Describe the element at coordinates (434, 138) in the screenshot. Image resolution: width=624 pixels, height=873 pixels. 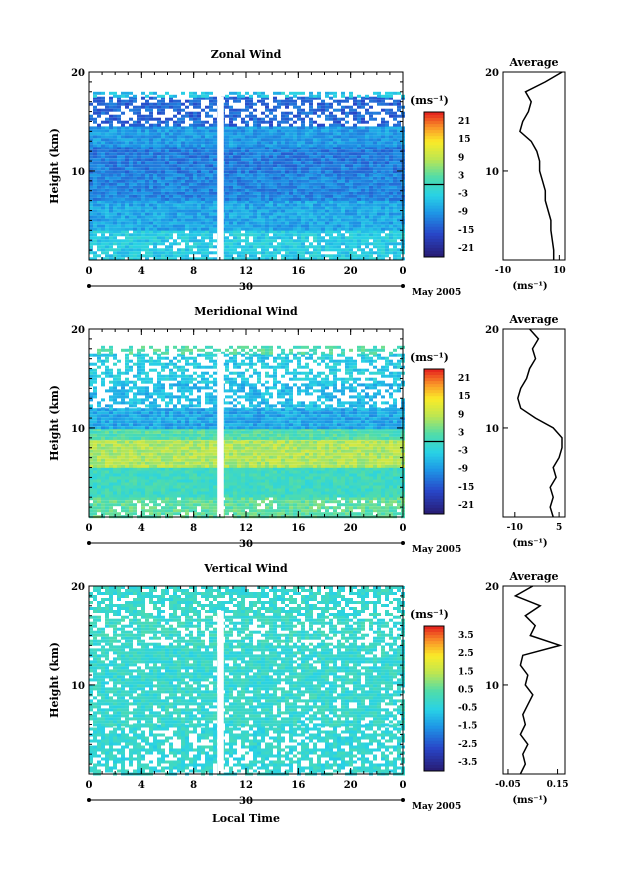
I see `colorbar-swatch` at that location.